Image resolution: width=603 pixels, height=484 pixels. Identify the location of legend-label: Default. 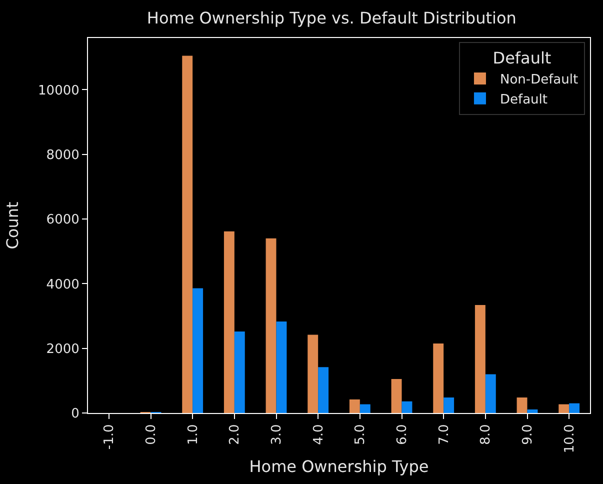
(524, 100).